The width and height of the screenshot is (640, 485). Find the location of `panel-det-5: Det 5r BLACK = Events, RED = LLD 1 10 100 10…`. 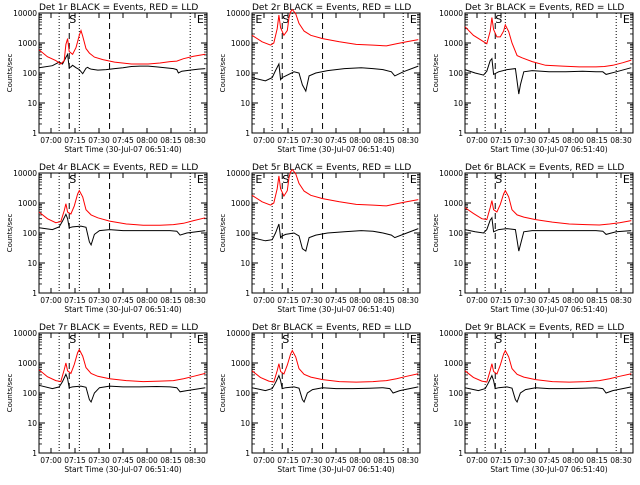

panel-det-5: Det 5r BLACK = Events, RED = LLD 1 10 100 10… is located at coordinates (320, 238).